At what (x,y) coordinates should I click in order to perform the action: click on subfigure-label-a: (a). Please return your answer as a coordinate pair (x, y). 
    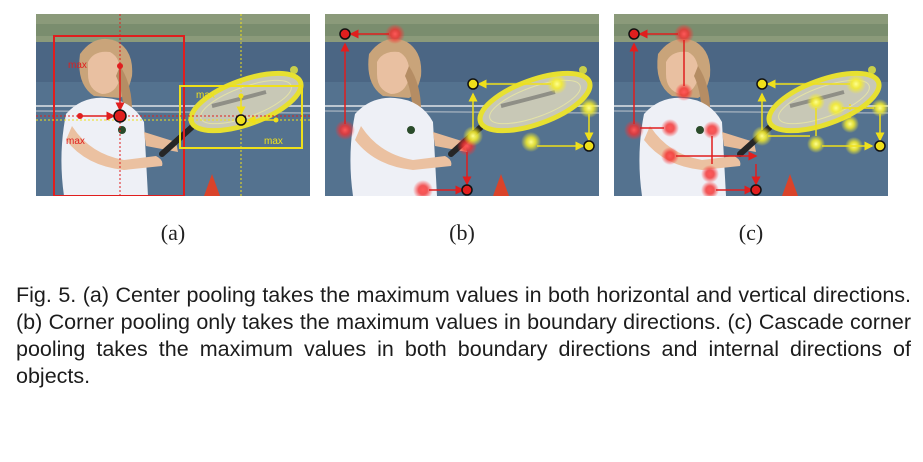
    Looking at the image, I should click on (173, 232).